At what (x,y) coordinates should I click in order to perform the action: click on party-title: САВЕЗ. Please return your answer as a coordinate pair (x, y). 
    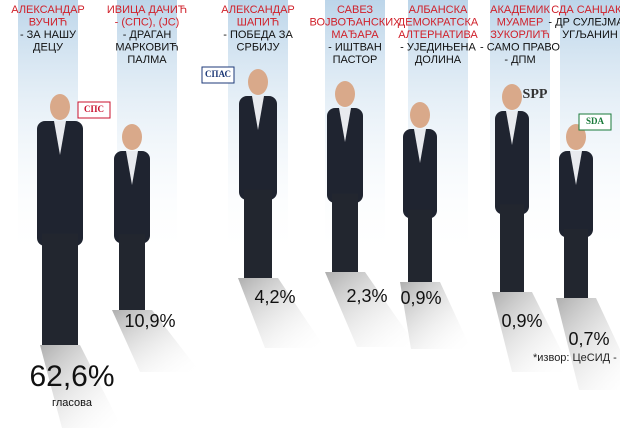
    Looking at the image, I should click on (355, 10).